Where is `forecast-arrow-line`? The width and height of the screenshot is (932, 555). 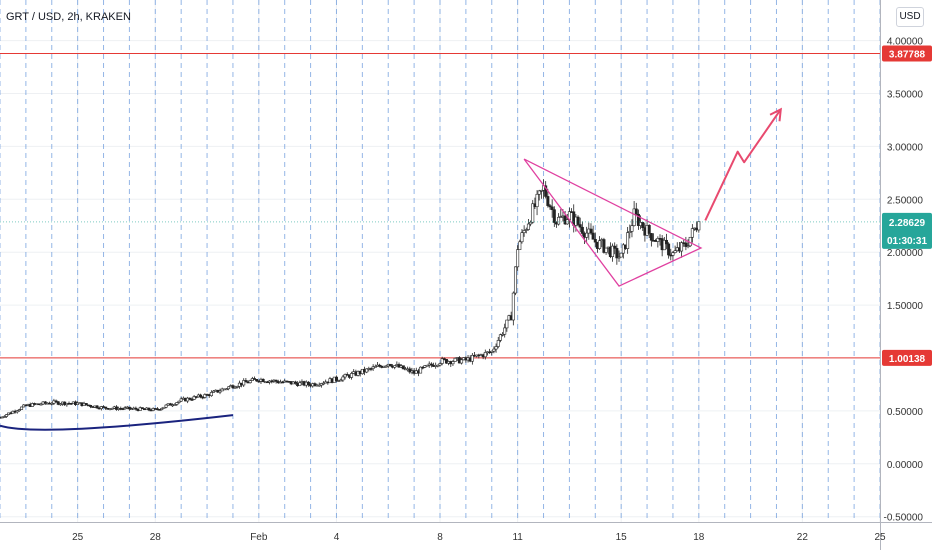 forecast-arrow-line is located at coordinates (743, 164).